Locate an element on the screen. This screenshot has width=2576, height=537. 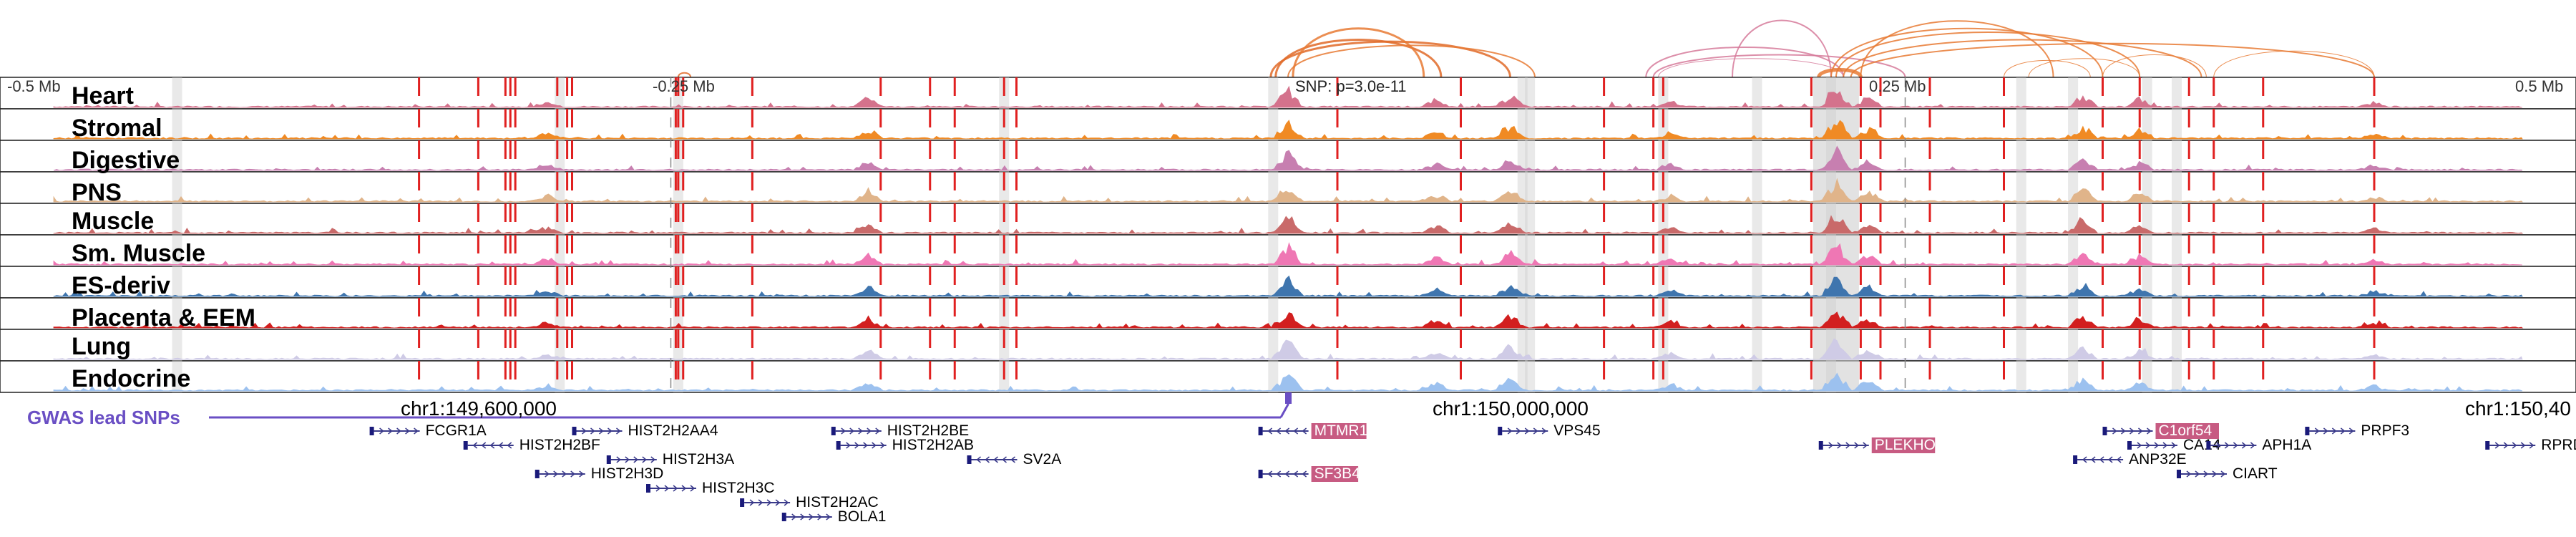
gene-sf3b4: SF3B4 is located at coordinates (1309, 473).